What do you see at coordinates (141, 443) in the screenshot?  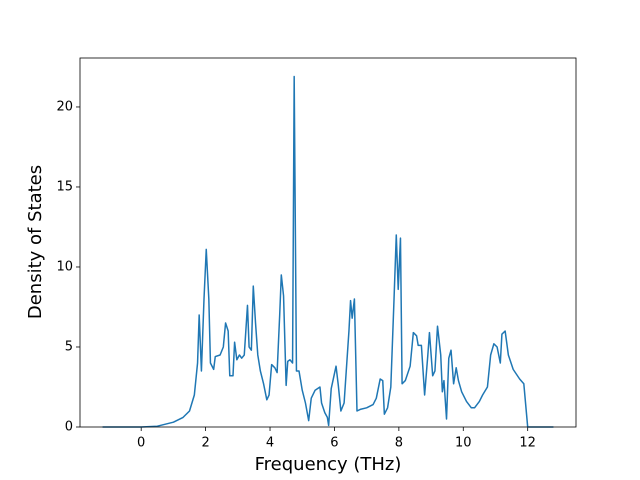 I see `x-tick-label: 0` at bounding box center [141, 443].